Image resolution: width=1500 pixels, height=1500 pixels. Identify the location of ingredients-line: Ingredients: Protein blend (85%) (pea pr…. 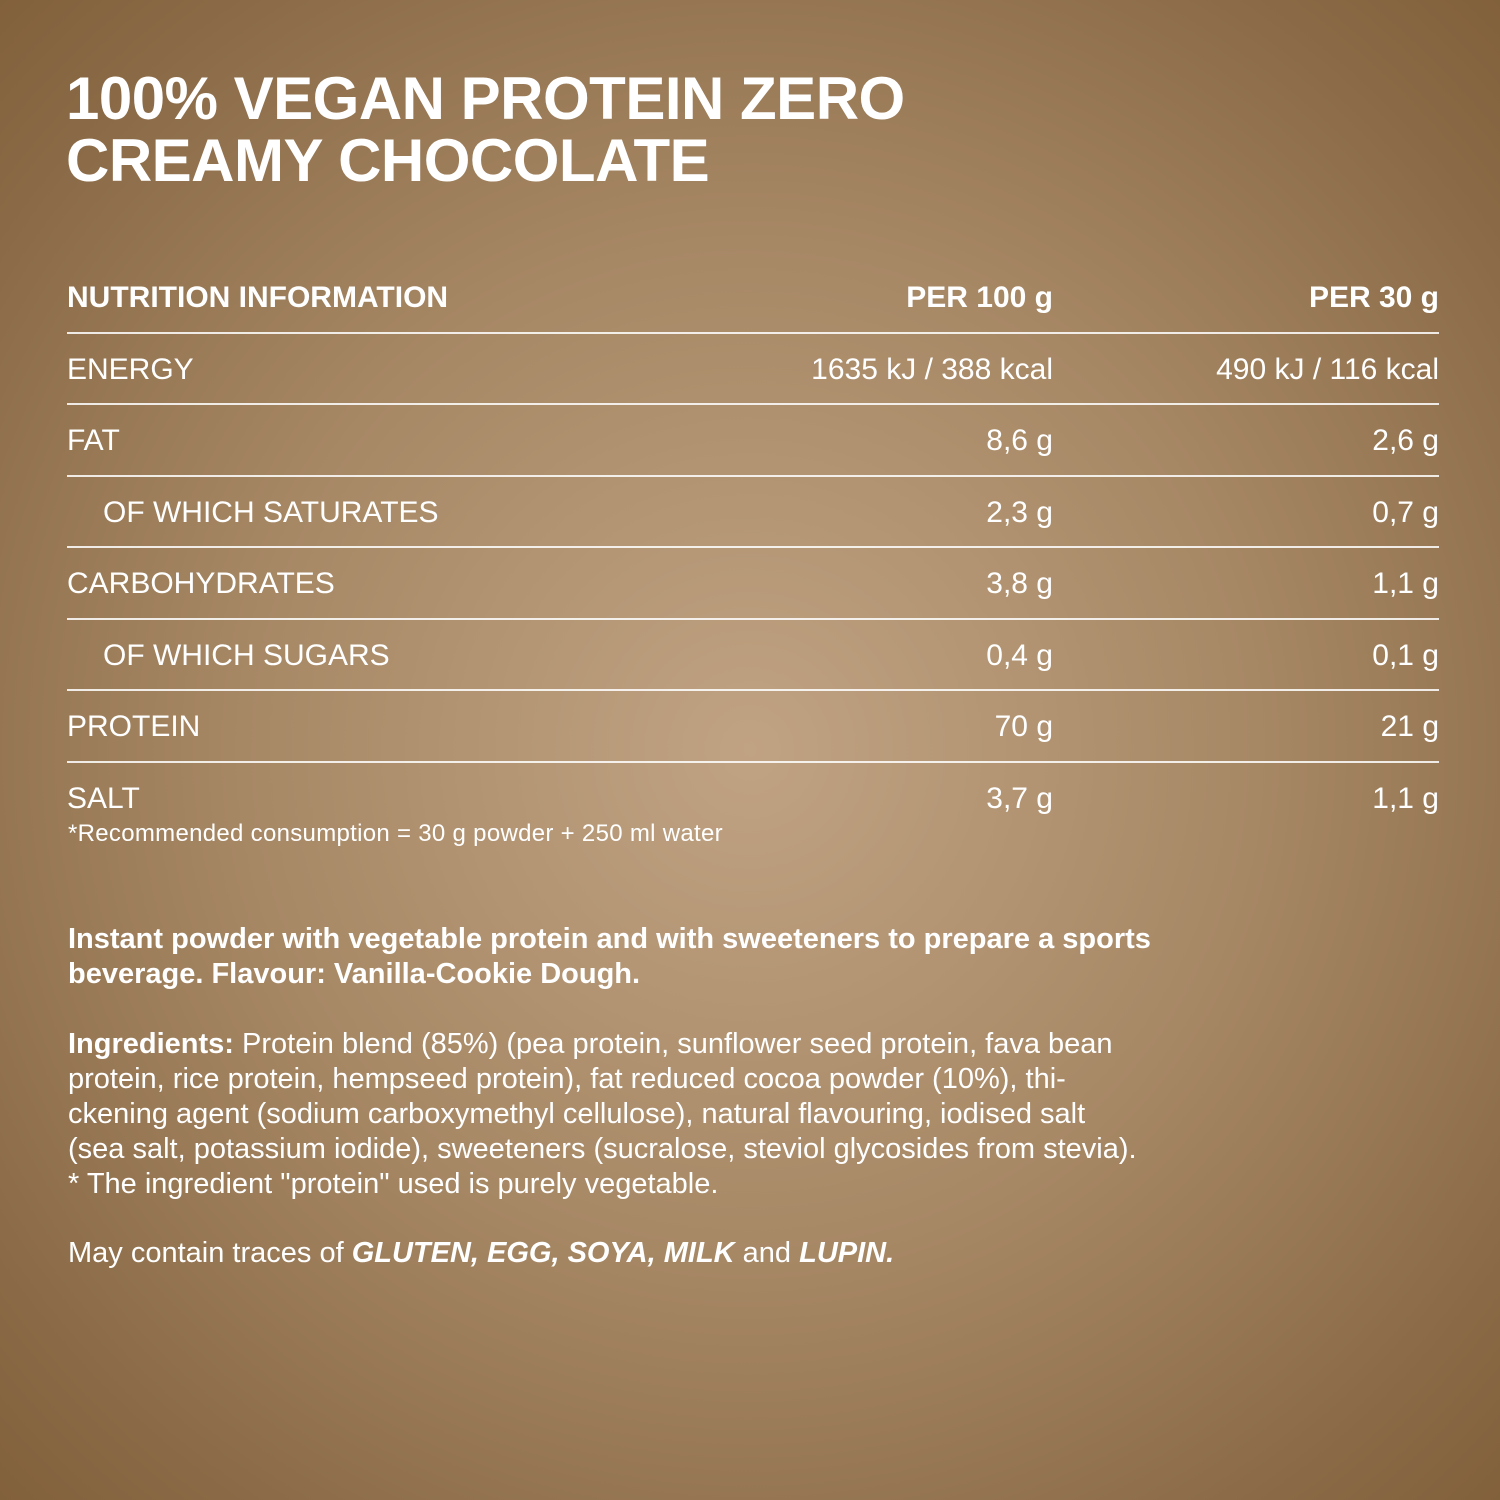
(602, 1044).